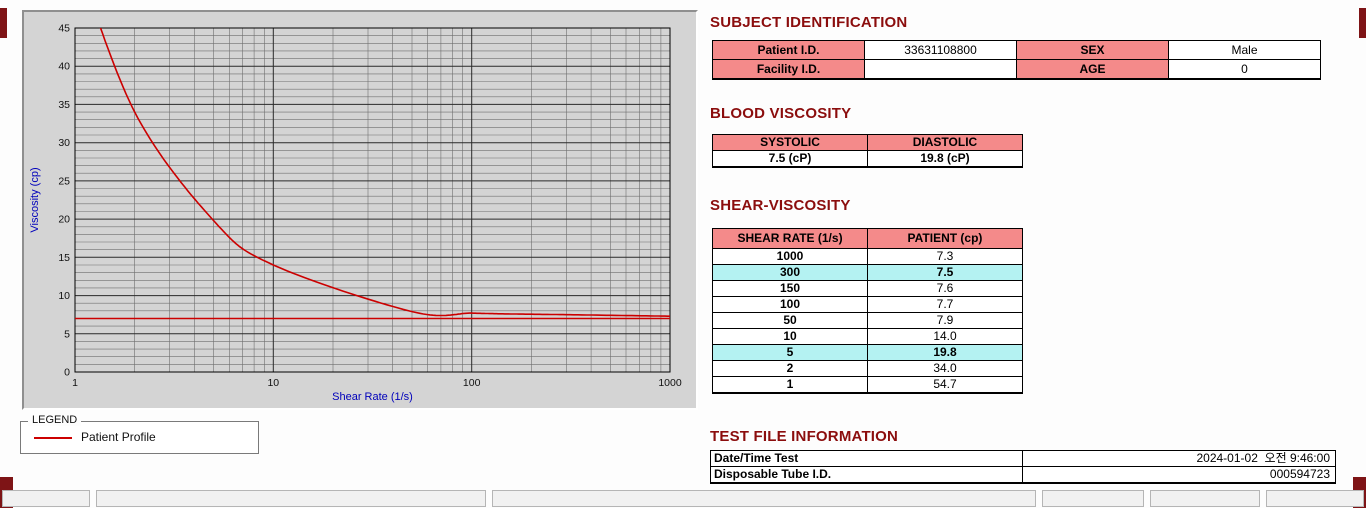  I want to click on svg-text: 100, so click(472, 383).